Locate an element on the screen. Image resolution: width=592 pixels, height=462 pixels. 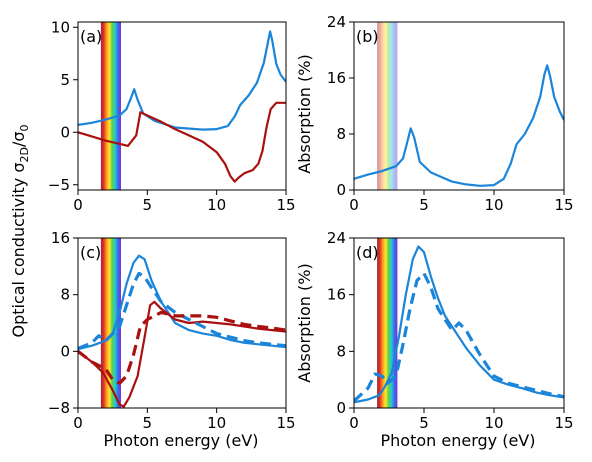
y-tick-label: −5 is located at coordinates (59, 185).